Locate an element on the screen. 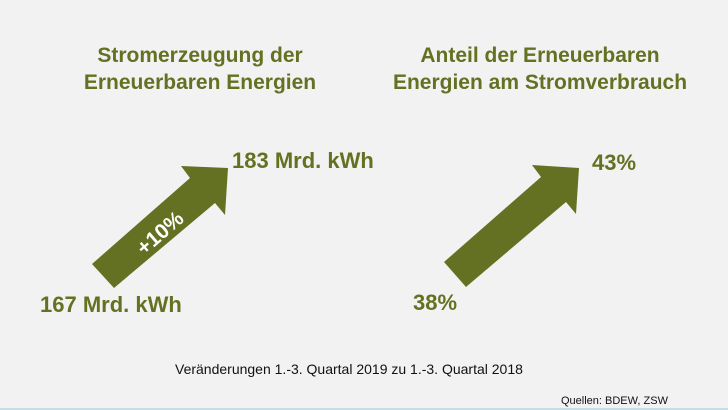  right-title-line2: Energien am Stromverbrauch is located at coordinates (540, 82).